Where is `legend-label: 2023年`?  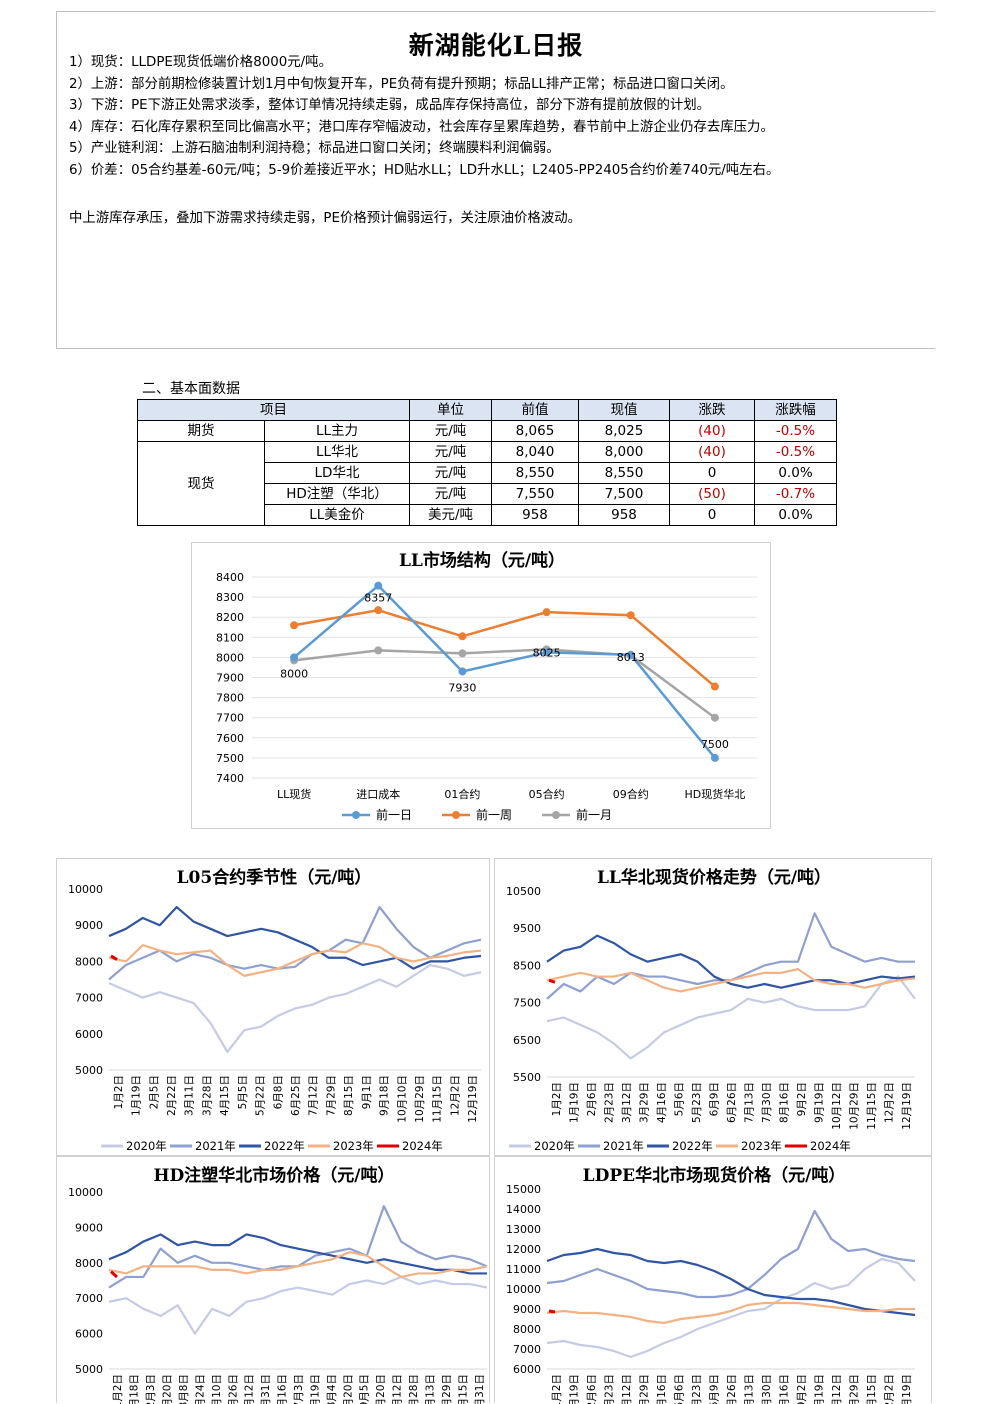 legend-label: 2023年 is located at coordinates (761, 1146).